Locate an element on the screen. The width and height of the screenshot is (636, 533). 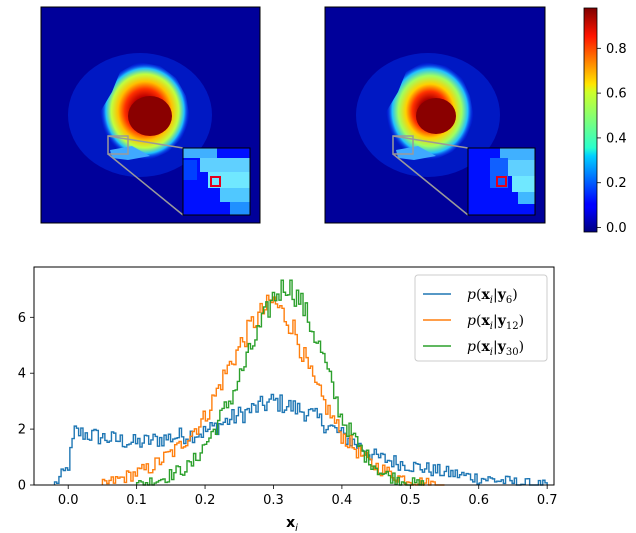
right-inset-highlight is located at coordinates (501, 181).